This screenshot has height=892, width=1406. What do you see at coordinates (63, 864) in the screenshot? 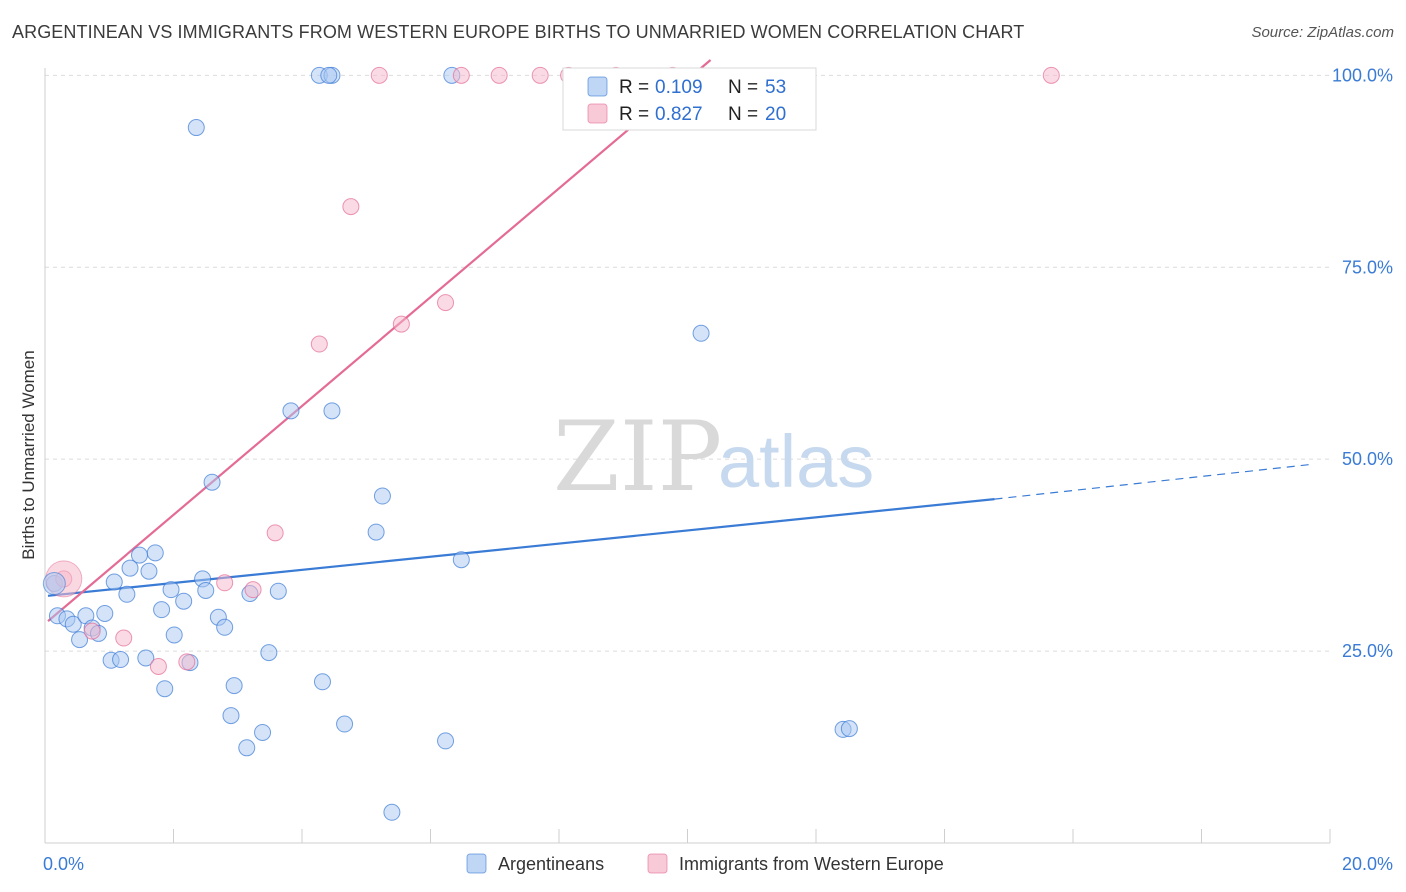
I see `x-tick-label: 0.0%` at bounding box center [63, 864].